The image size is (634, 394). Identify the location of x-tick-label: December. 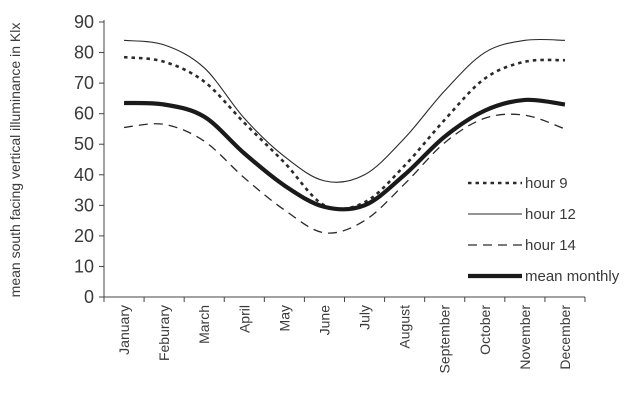
(565, 337).